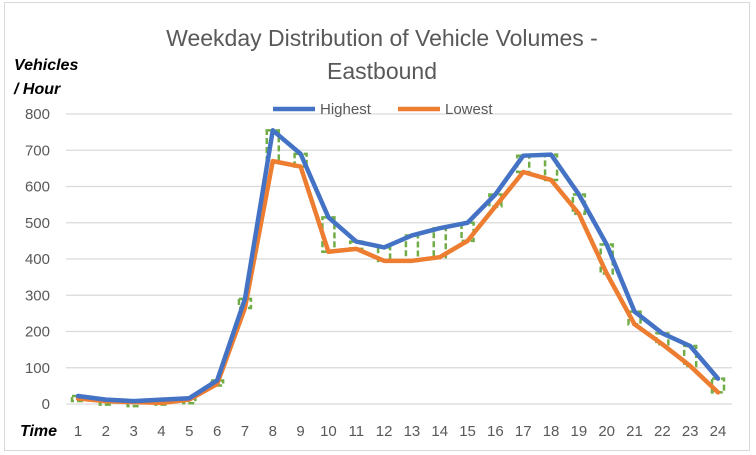 This screenshot has width=756, height=455. Describe the element at coordinates (467, 431) in the screenshot. I see `x-tick-label: 15` at that location.